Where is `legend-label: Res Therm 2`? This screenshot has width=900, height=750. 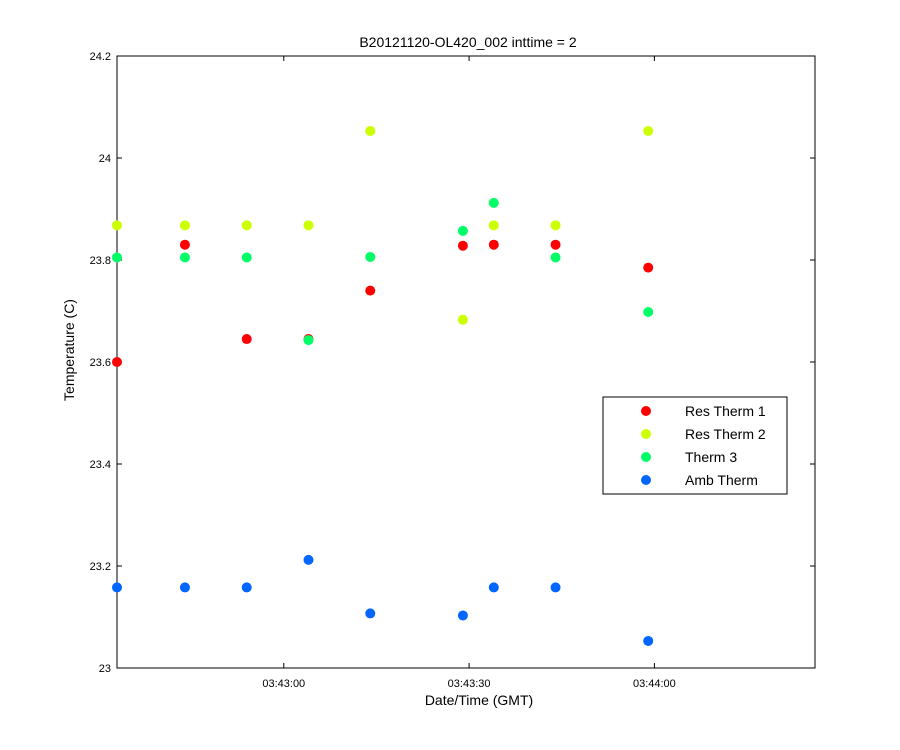 legend-label: Res Therm 2 is located at coordinates (725, 434).